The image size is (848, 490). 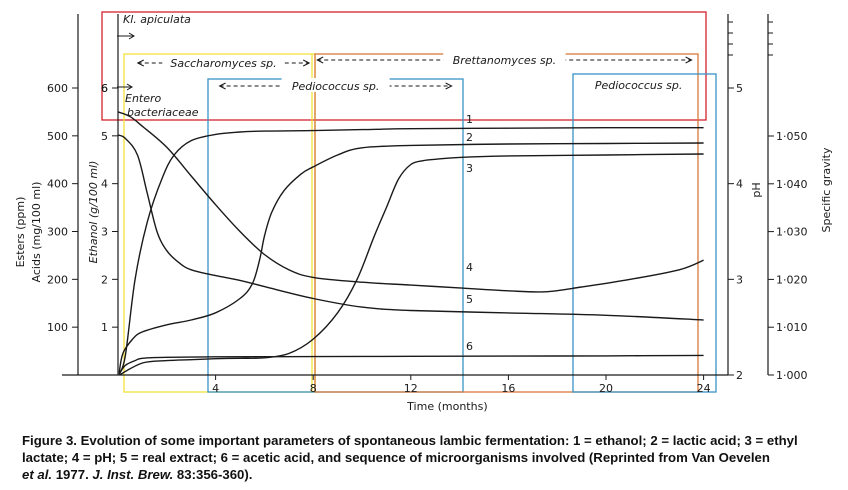 I want to click on band-pediococcus-1-arrow-right, so click(x=449, y=86).